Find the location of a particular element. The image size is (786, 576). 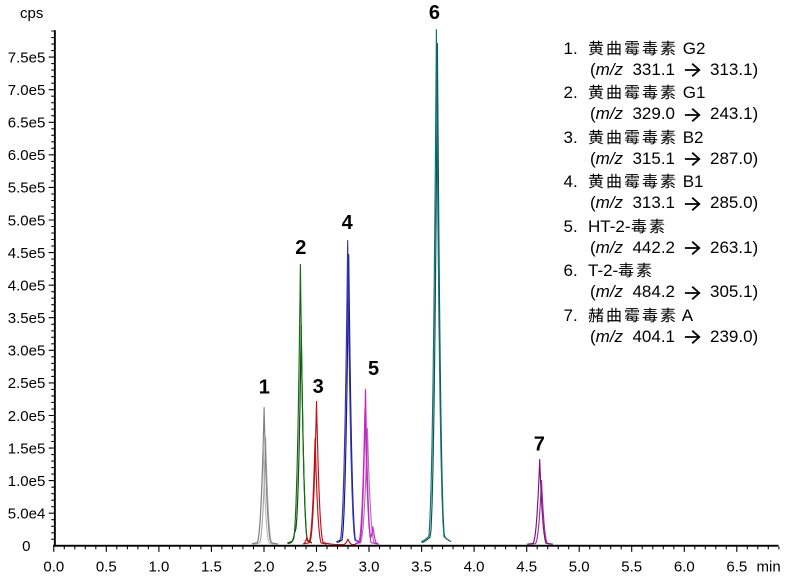

svg-text: 6.5e5 is located at coordinates (27, 123).